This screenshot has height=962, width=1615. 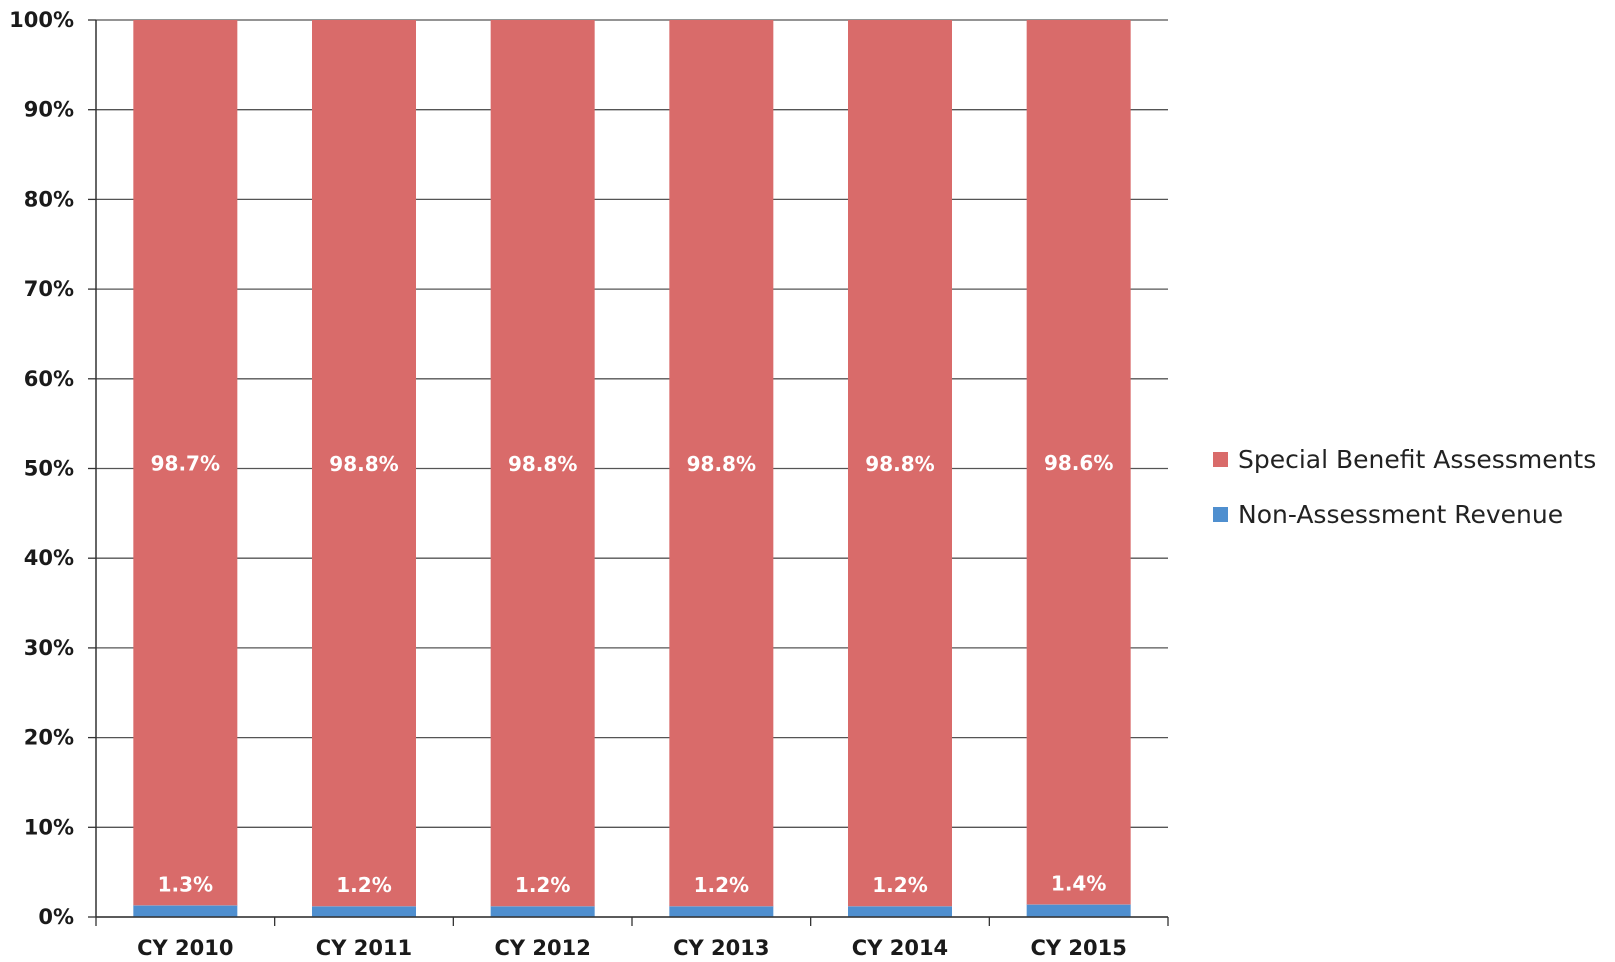 What do you see at coordinates (49, 110) in the screenshot?
I see `y-tick-label: 90%` at bounding box center [49, 110].